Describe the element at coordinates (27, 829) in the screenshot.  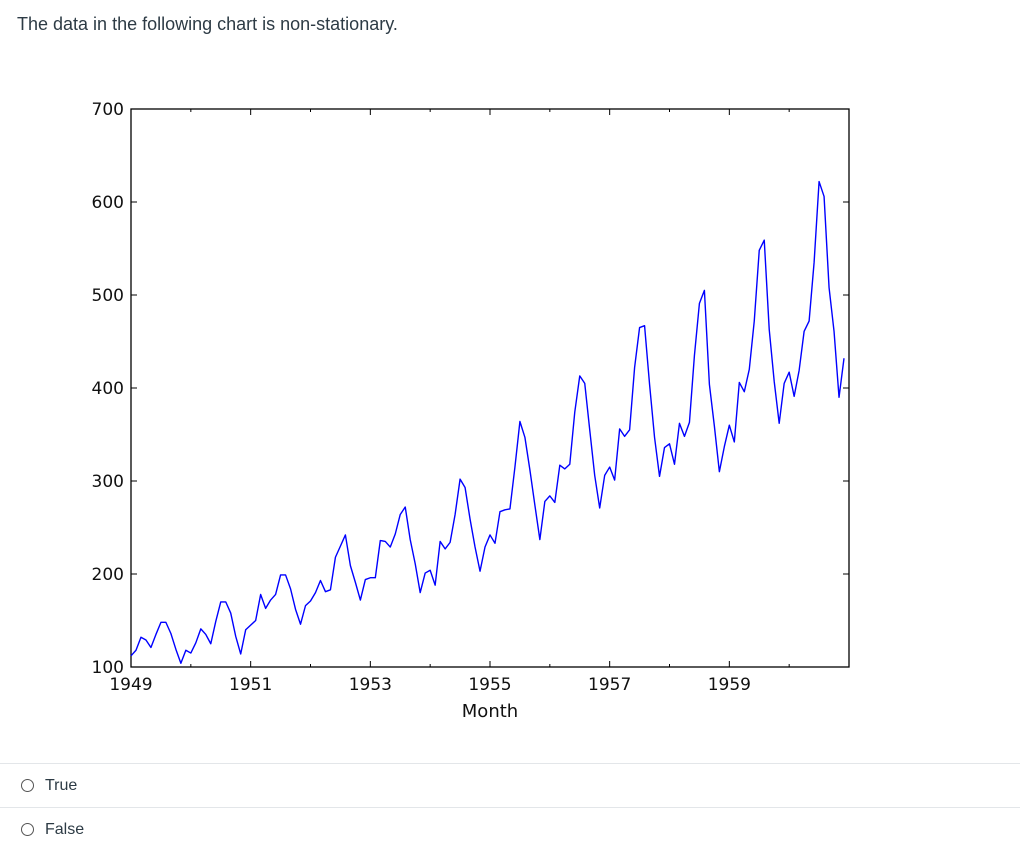
I see `radio-false` at that location.